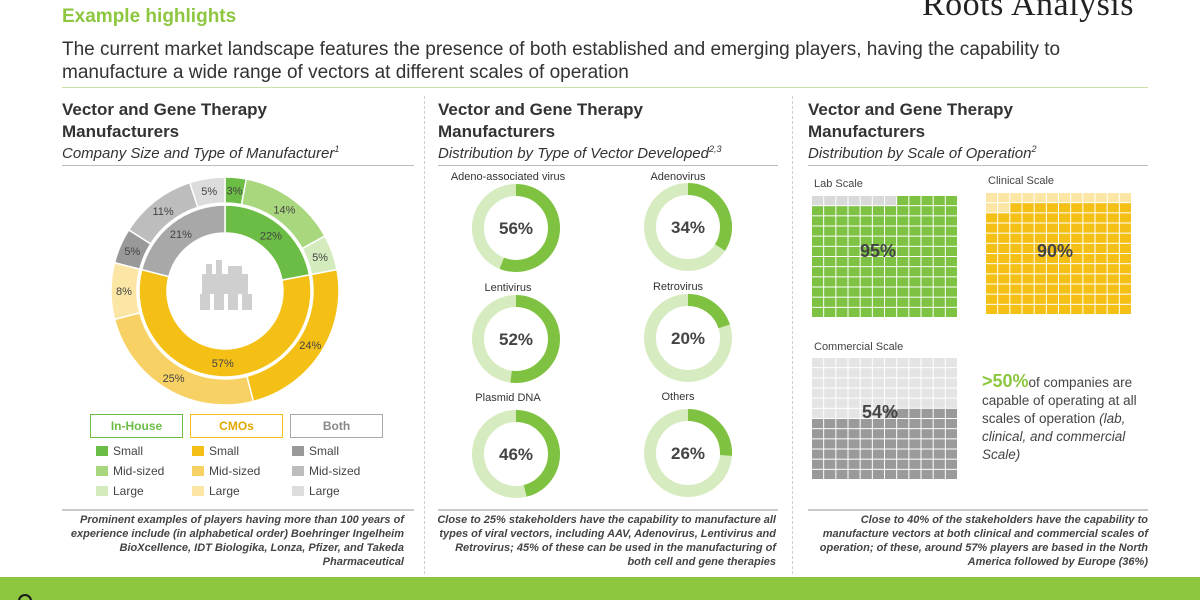  I want to click on legend-header-both: Both, so click(336, 426).